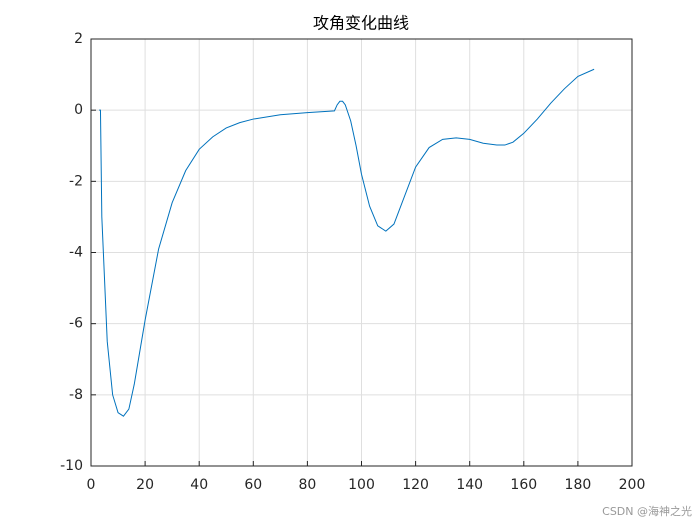 The image size is (700, 525). I want to click on x-tick-label: 180, so click(578, 485).